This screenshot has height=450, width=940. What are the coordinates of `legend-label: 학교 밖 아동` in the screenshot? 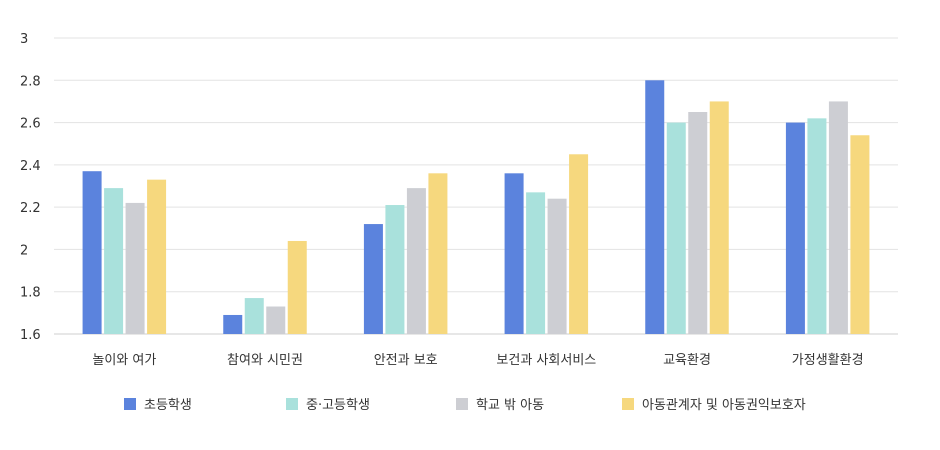 It's located at (510, 405).